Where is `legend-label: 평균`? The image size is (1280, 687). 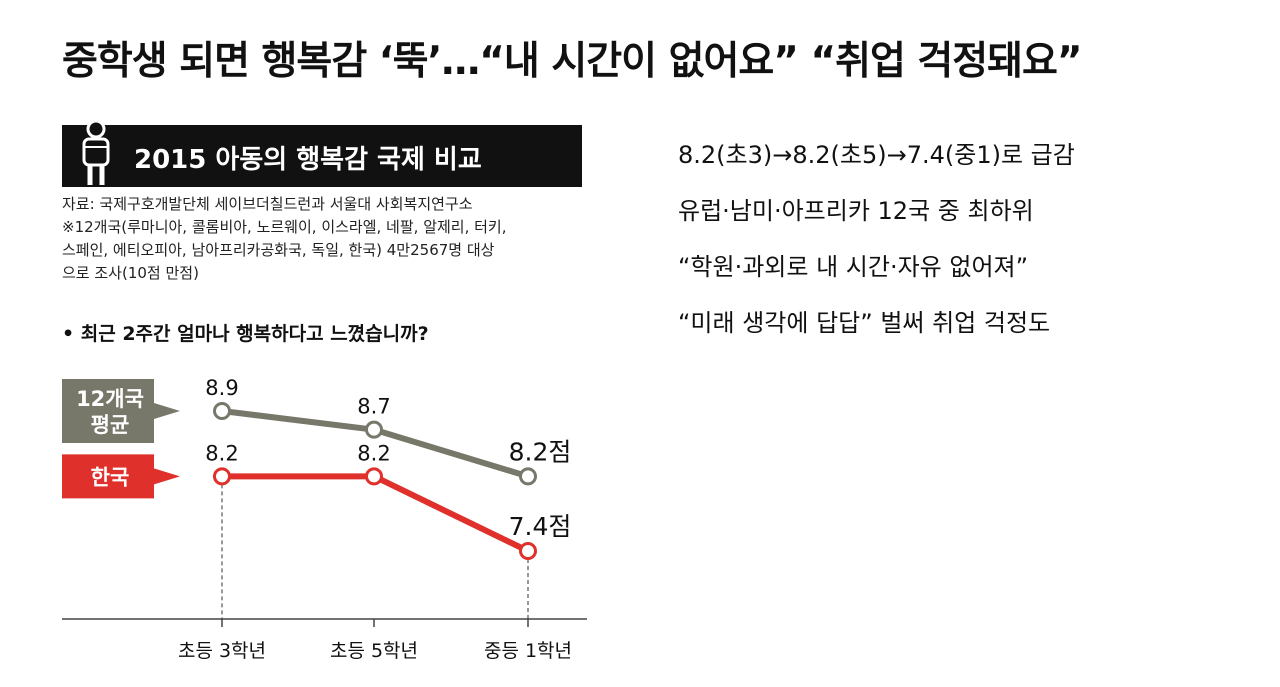 legend-label: 평균 is located at coordinates (110, 425).